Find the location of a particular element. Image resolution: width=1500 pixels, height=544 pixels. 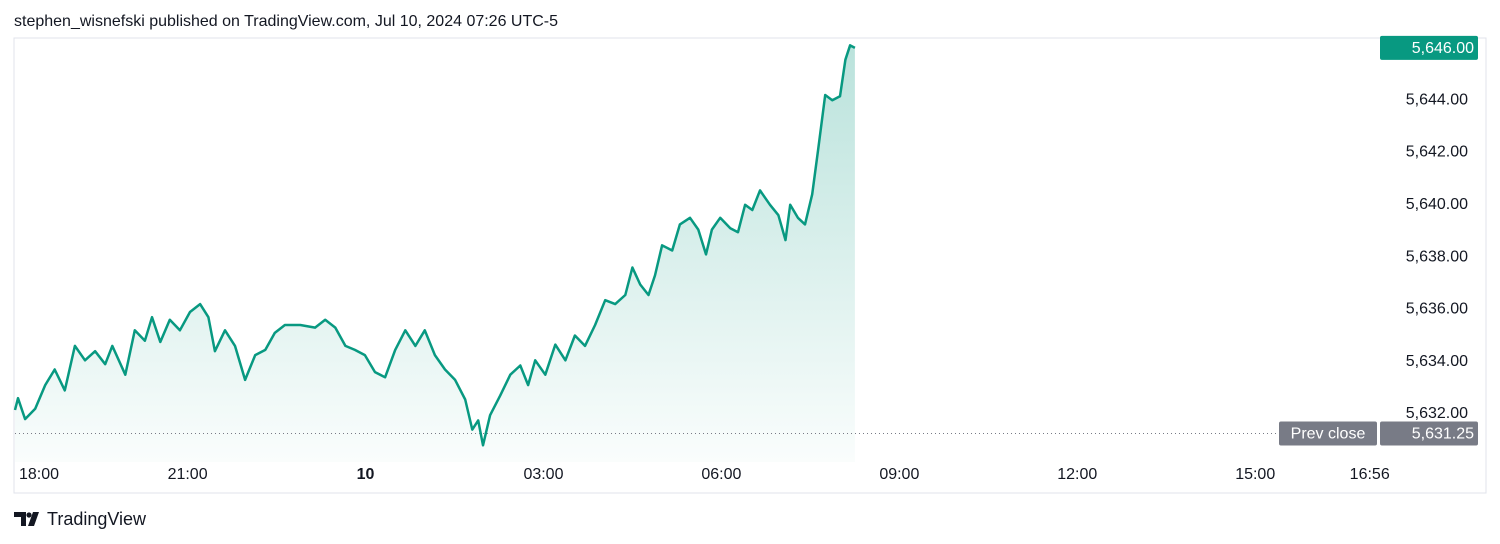

x-tick-label: 06:00 is located at coordinates (721, 474).